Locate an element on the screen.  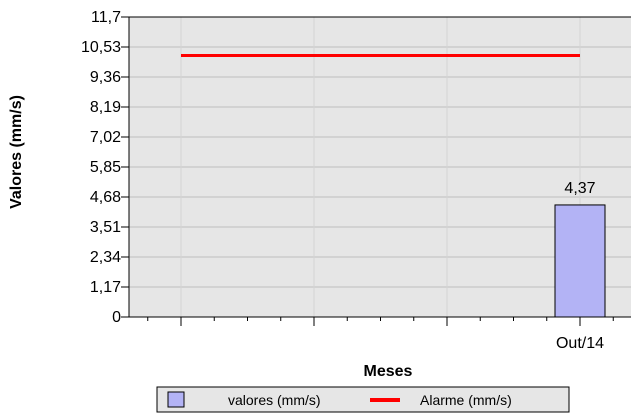
x-axis-title: Meses is located at coordinates (388, 371).